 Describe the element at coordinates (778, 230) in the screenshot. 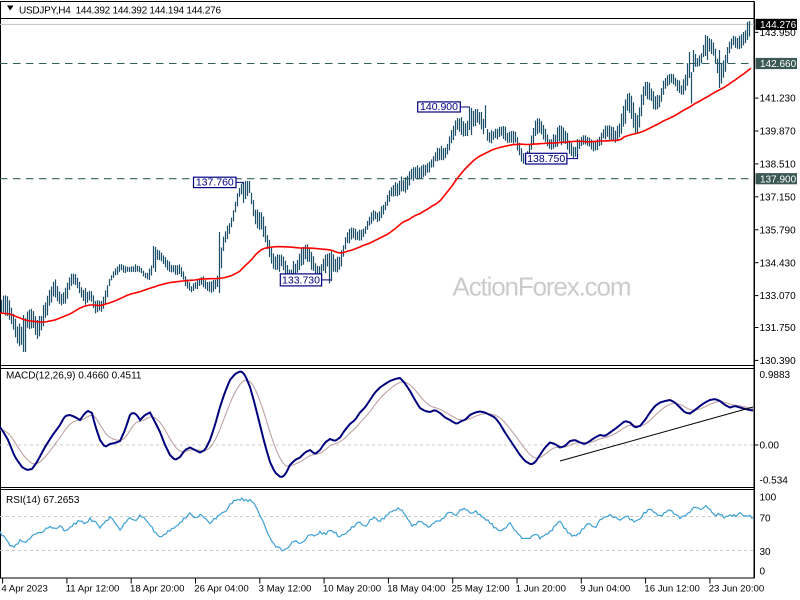

I see `svg-text: 135.790` at that location.